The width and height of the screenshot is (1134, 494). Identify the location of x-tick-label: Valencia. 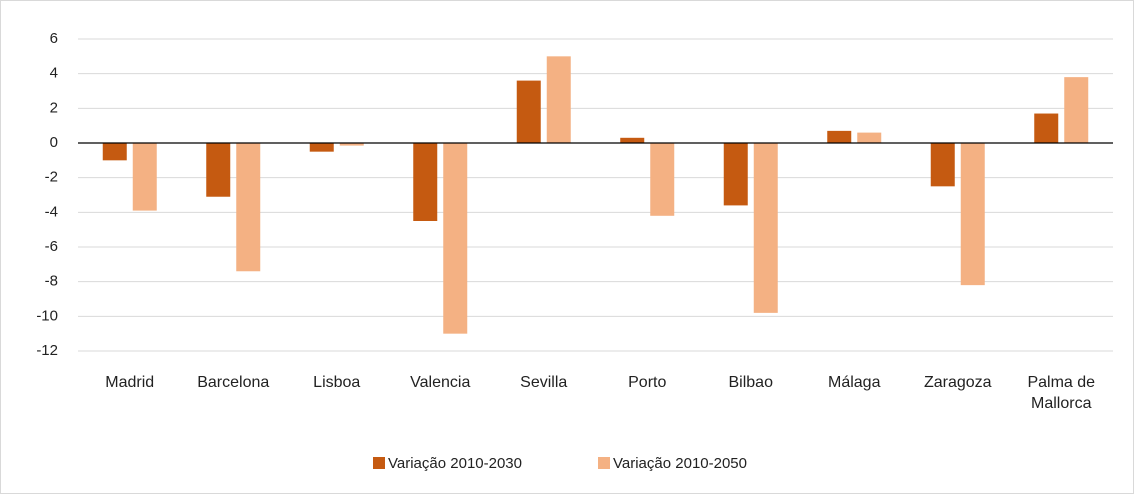
(440, 382).